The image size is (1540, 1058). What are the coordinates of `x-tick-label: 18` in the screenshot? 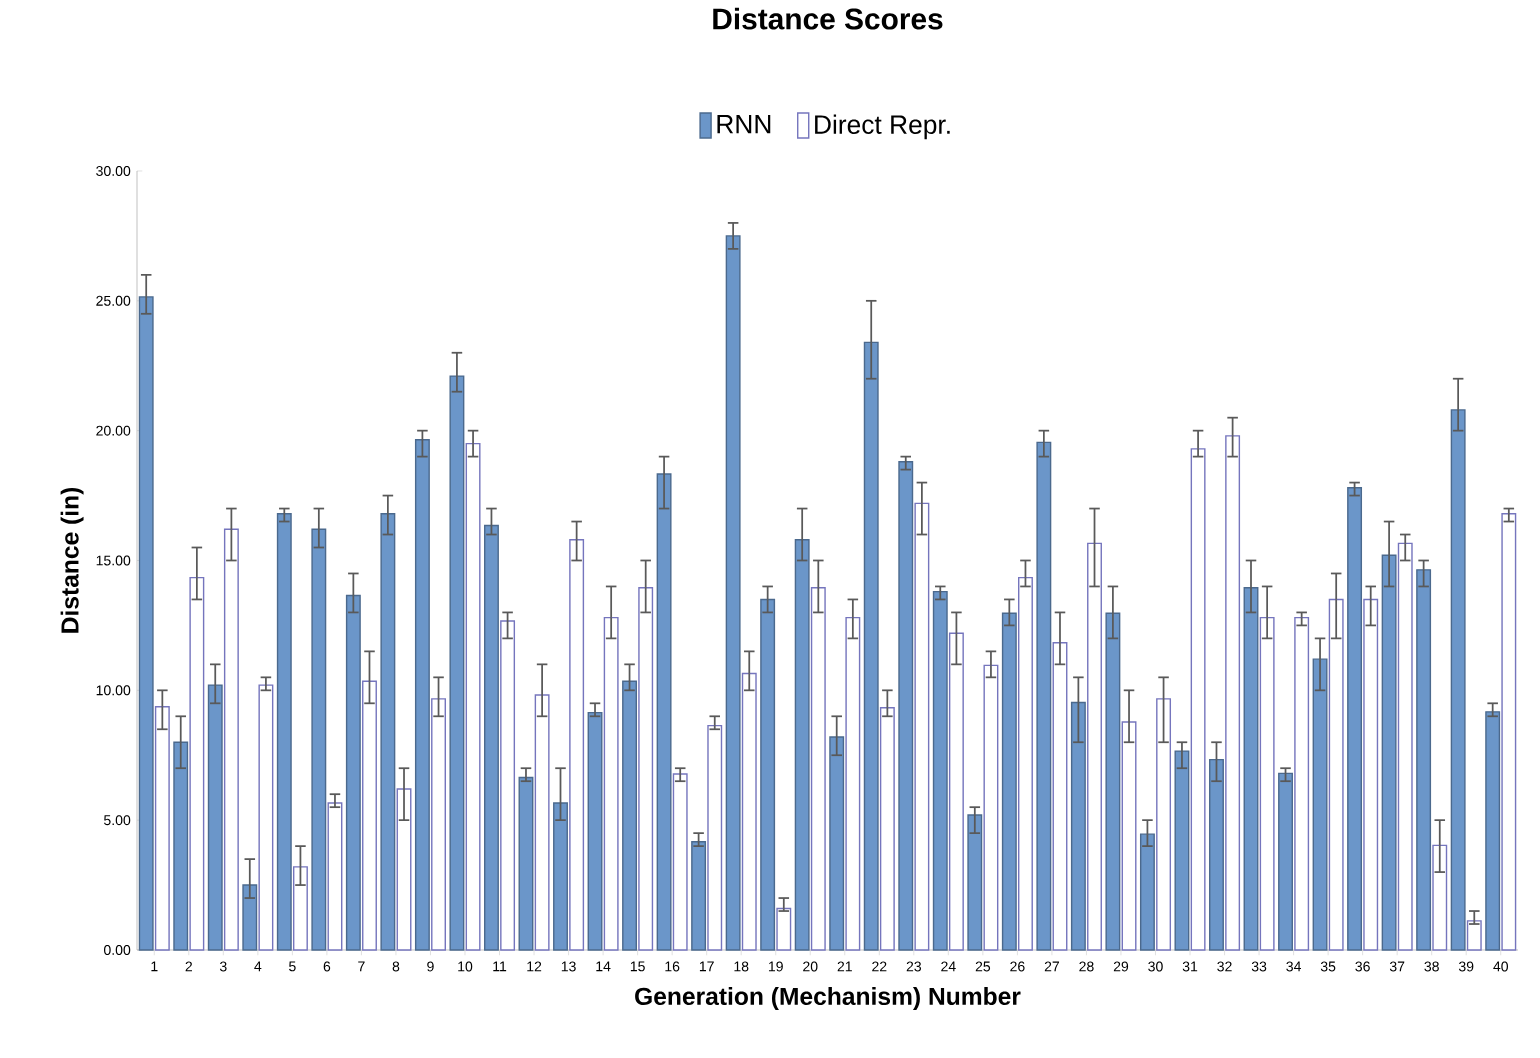 It's located at (741, 966).